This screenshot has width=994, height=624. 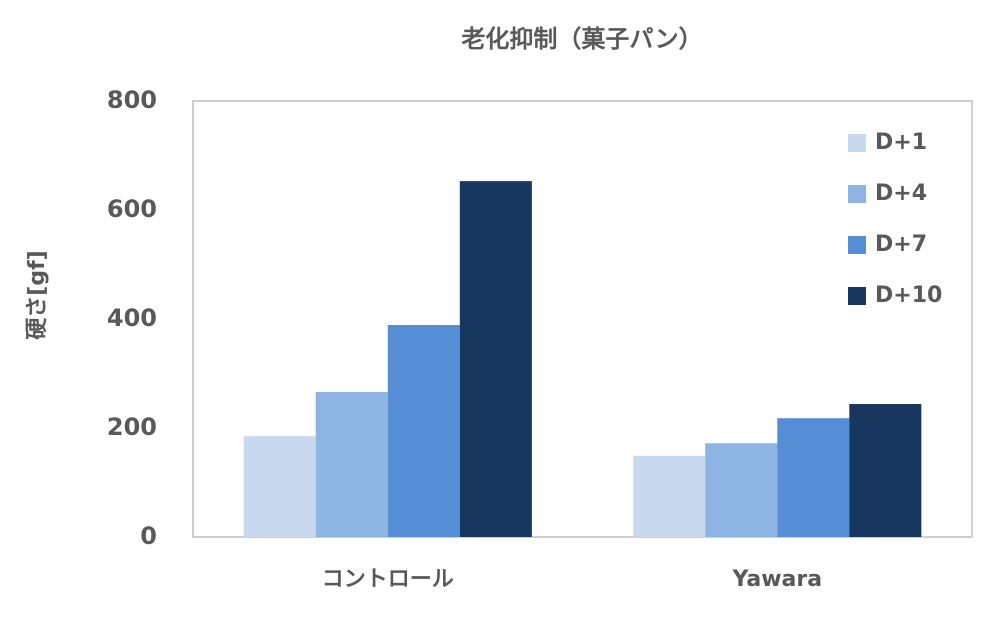 I want to click on legend-label: D+1, so click(x=901, y=142).